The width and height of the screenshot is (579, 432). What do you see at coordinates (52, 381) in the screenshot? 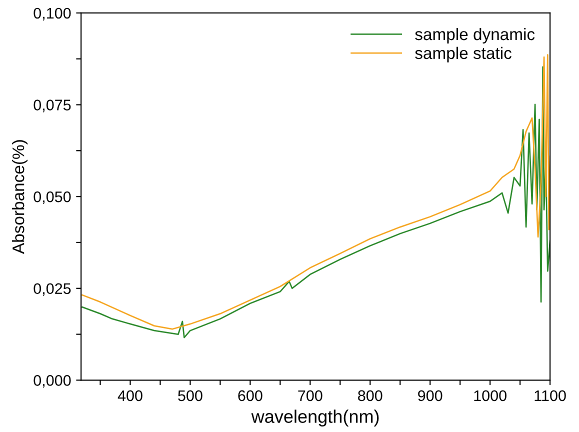
I see `y-tick-label: 0,000` at bounding box center [52, 381].